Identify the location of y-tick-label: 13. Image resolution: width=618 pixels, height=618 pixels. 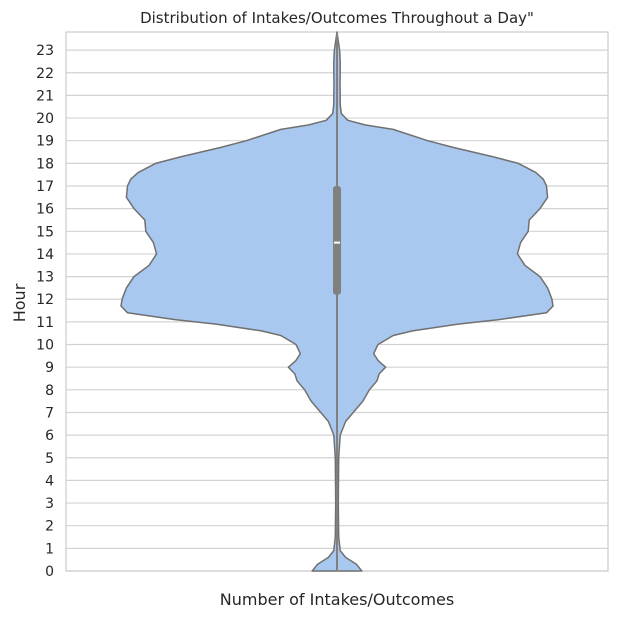
(45, 278).